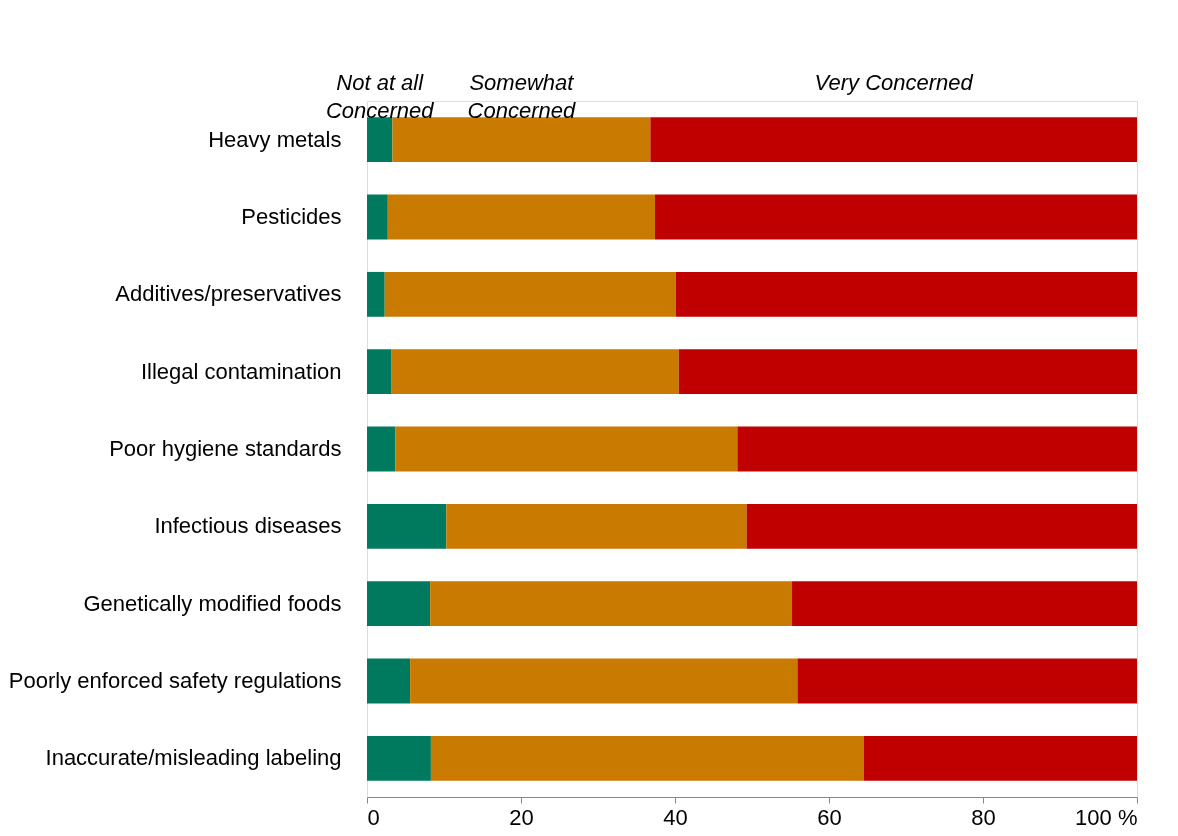 Image resolution: width=1178 pixels, height=836 pixels. Describe the element at coordinates (675, 817) in the screenshot. I see `x-tick-label: 40` at that location.